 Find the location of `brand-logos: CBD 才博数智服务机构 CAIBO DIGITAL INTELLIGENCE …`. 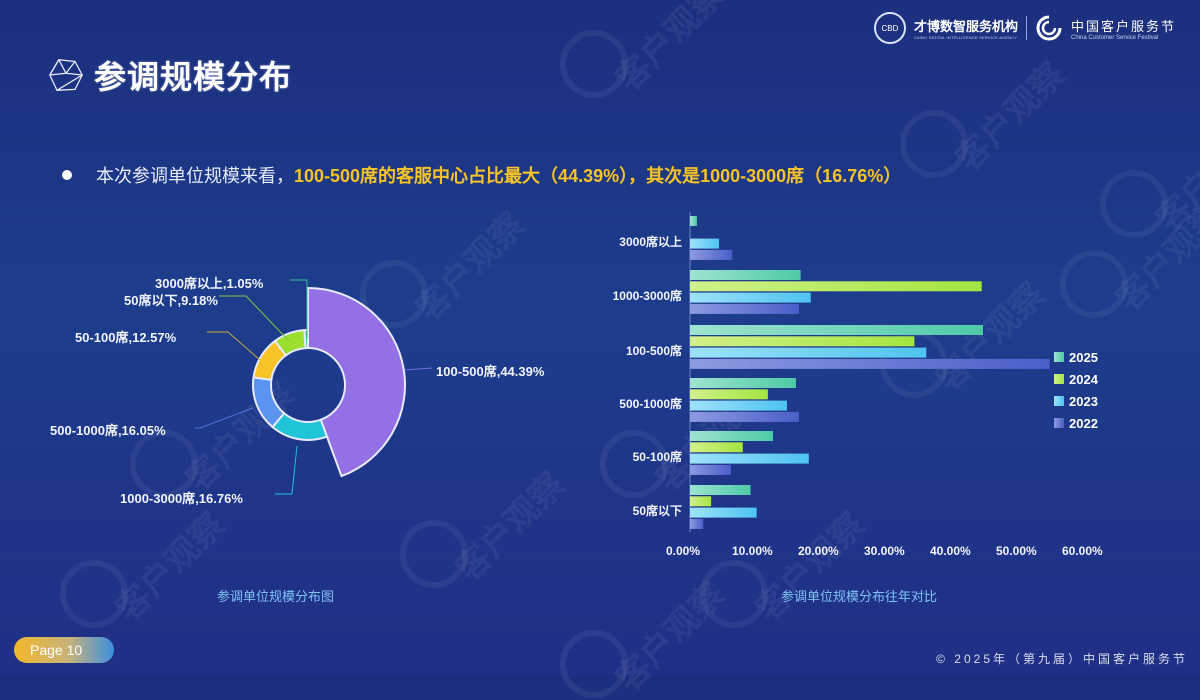

brand-logos: CBD 才博数智服务机构 CAIBO DIGITAL INTELLIGENCE … is located at coordinates (1024, 28).